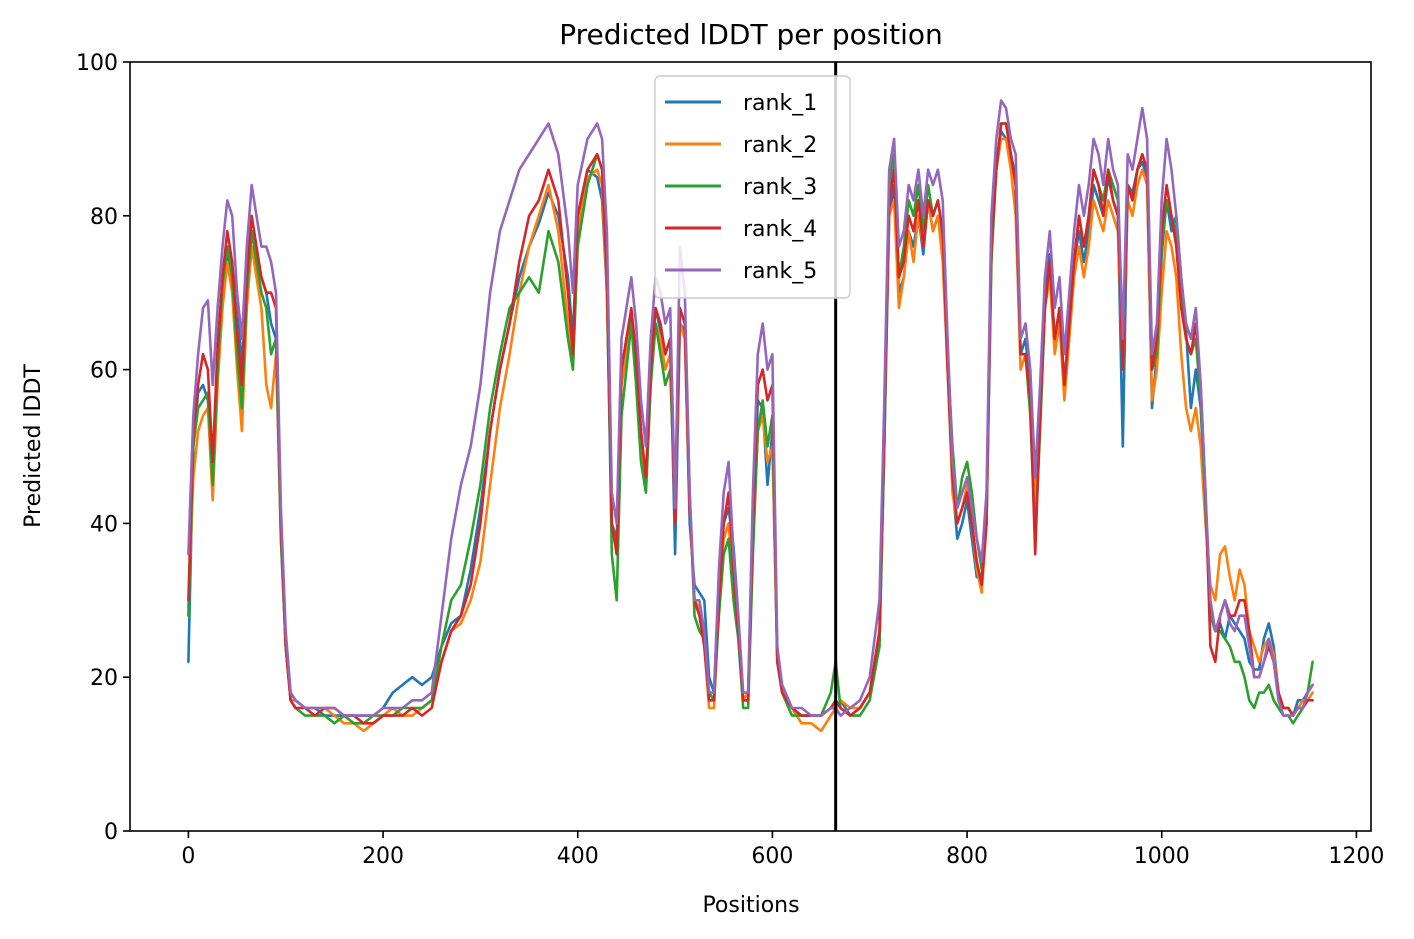  What do you see at coordinates (103, 448) in the screenshot?
I see `y-axis: 0 20 40 60 80 100` at bounding box center [103, 448].